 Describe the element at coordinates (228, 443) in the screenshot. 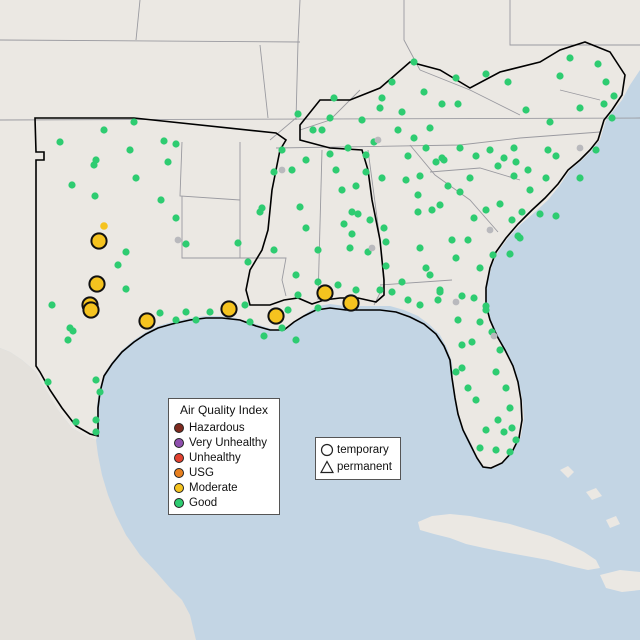

I see `legend-label: Very Unhealthy` at that location.